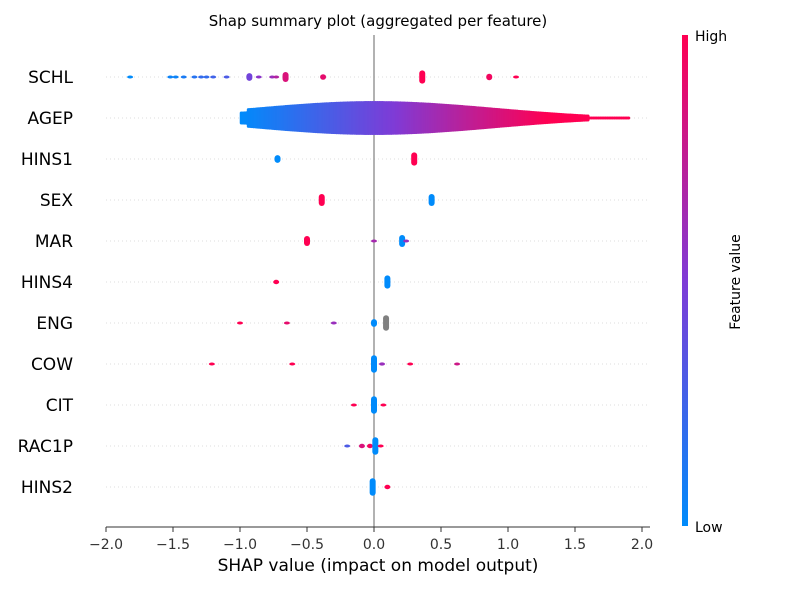  What do you see at coordinates (508, 545) in the screenshot?
I see `x-tick-label: 1.0` at bounding box center [508, 545].